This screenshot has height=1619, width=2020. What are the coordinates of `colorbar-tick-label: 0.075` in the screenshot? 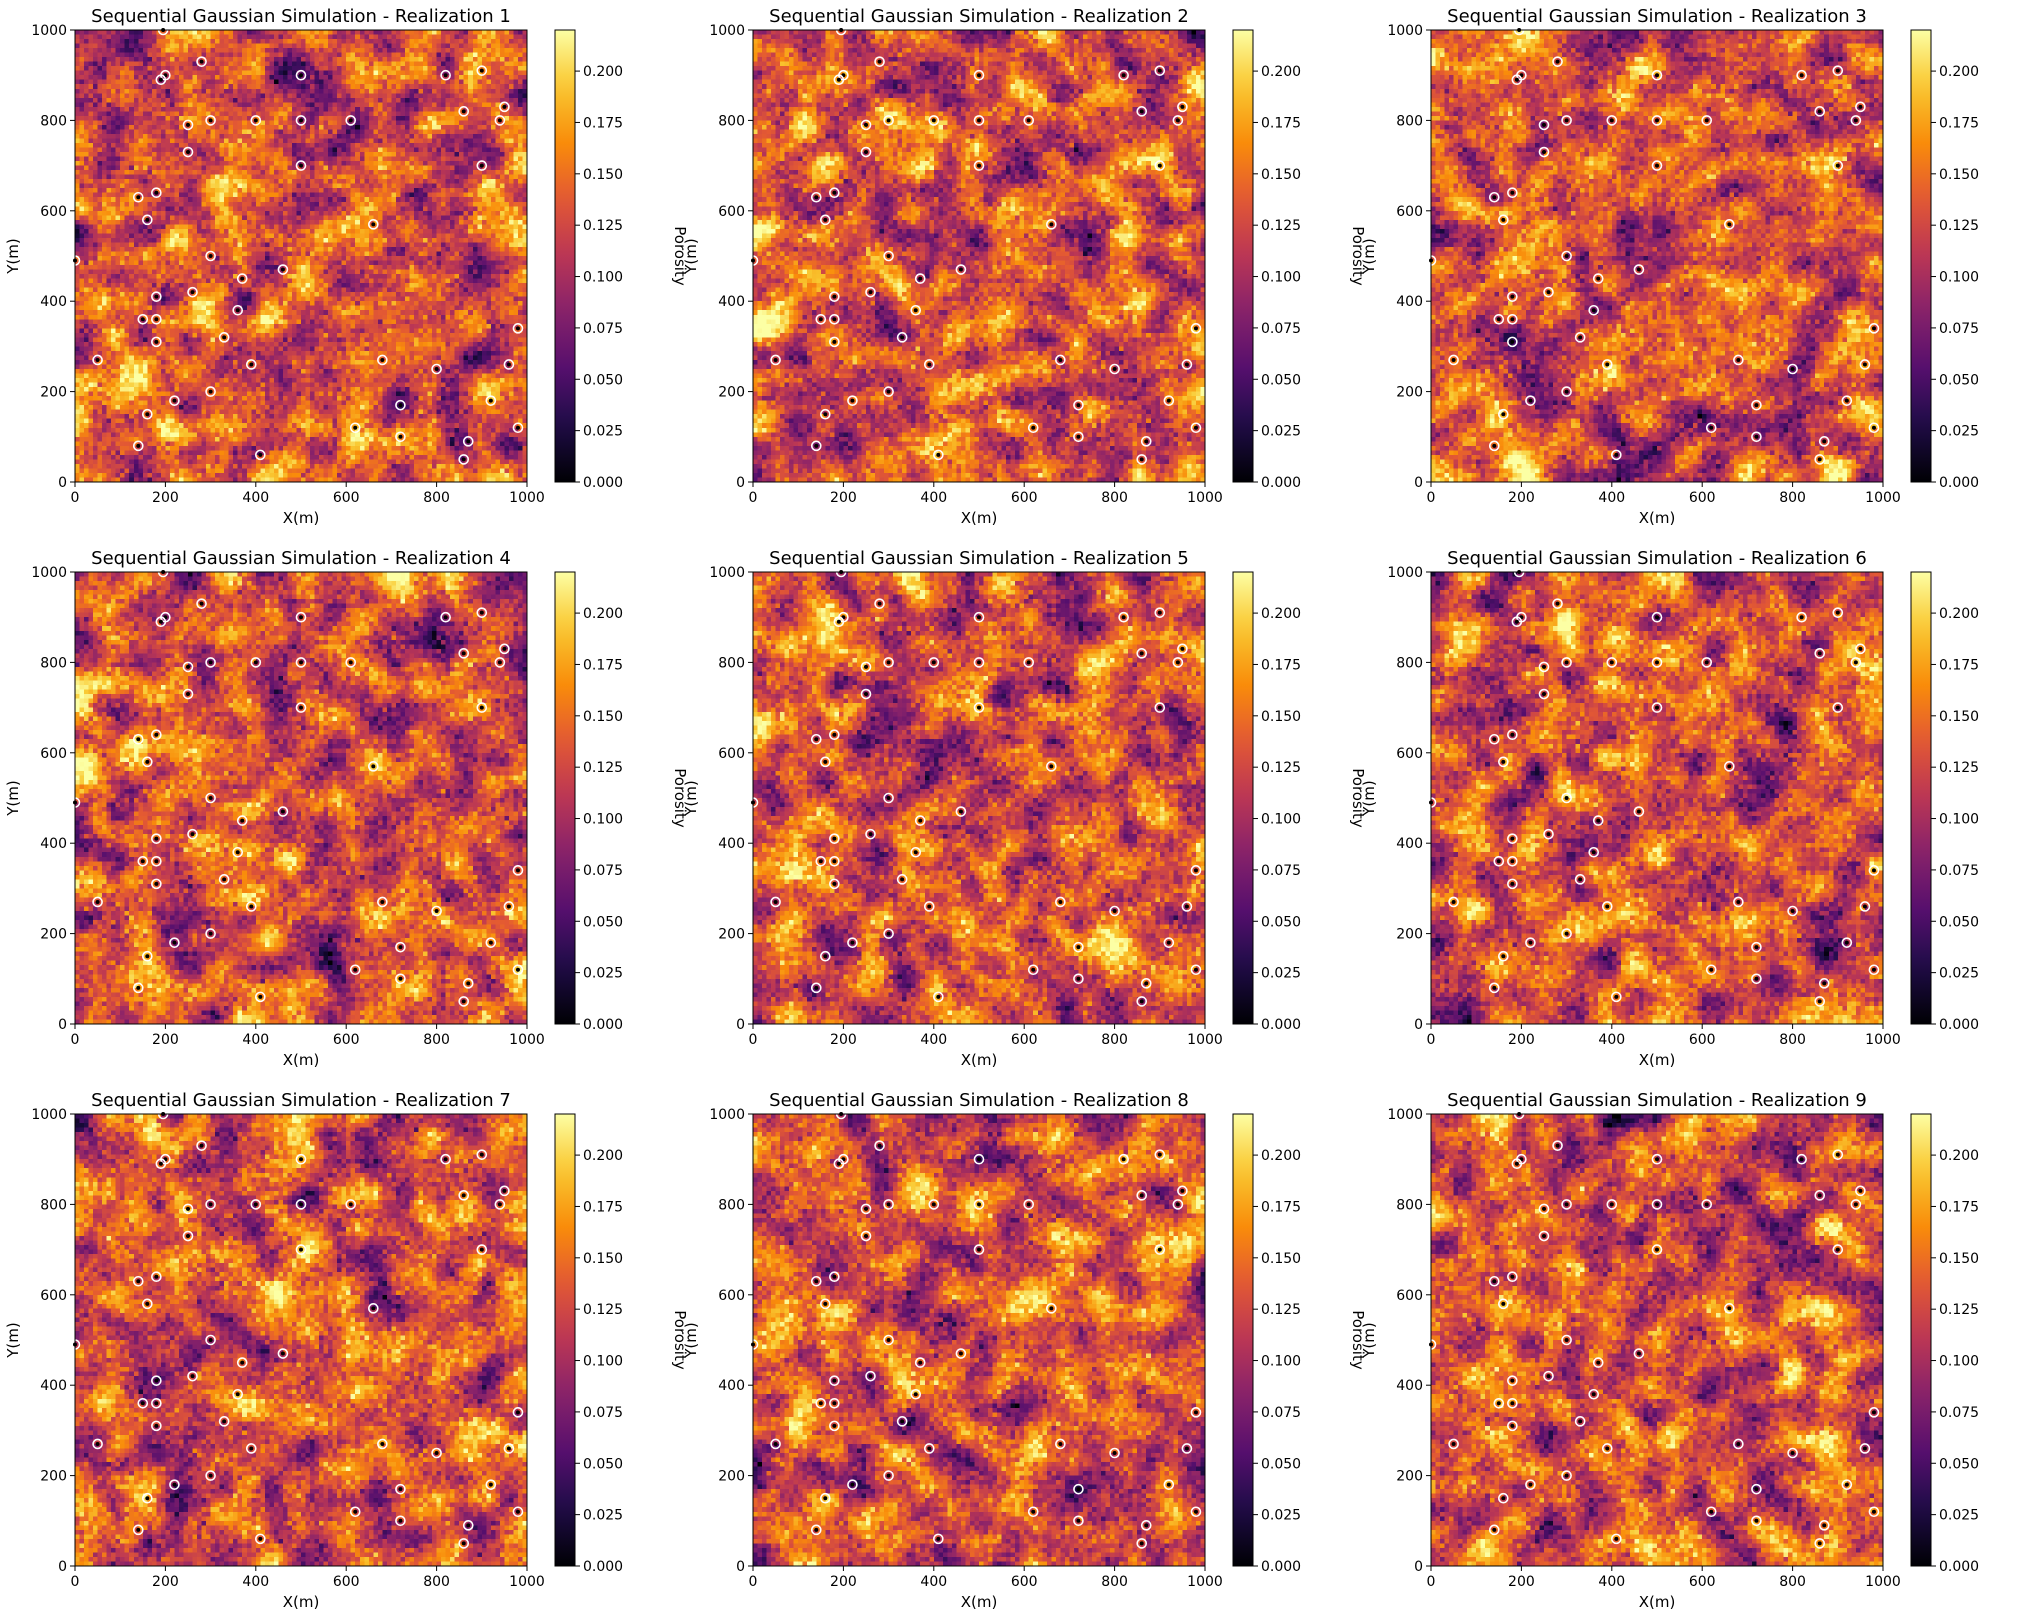 It's located at (1959, 329).